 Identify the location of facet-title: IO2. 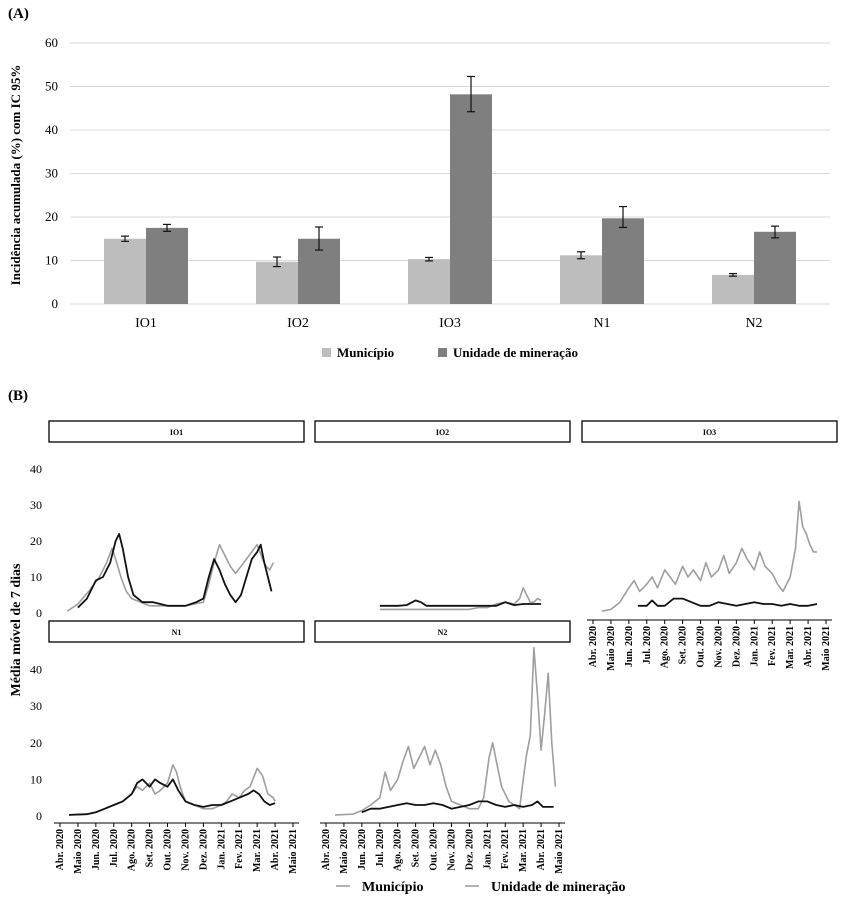
(442, 432).